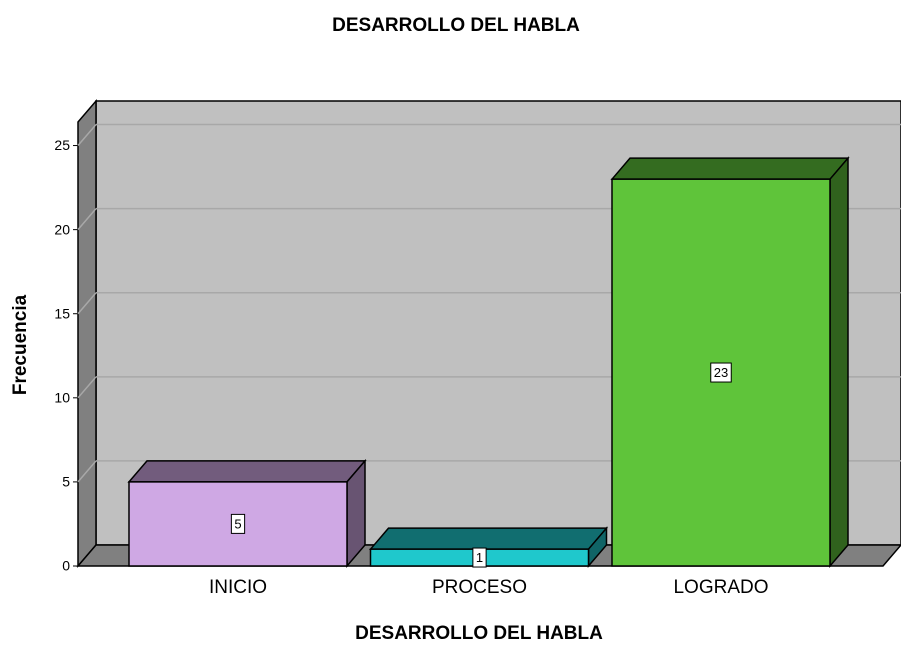  I want to click on value-label: 5, so click(237, 523).